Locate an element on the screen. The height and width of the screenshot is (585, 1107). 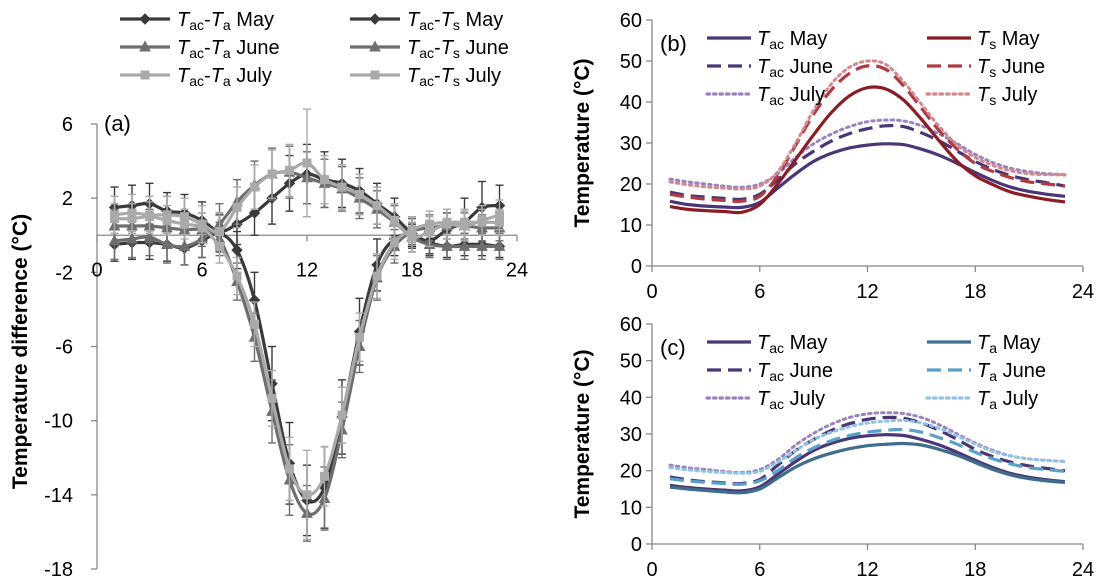
series-line-tac-june is located at coordinates (867, 162).